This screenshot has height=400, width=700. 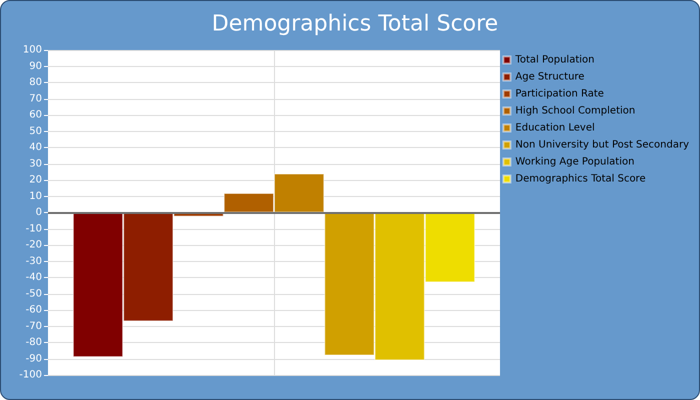 What do you see at coordinates (34, 228) in the screenshot?
I see `y-tick-label: -10` at bounding box center [34, 228].